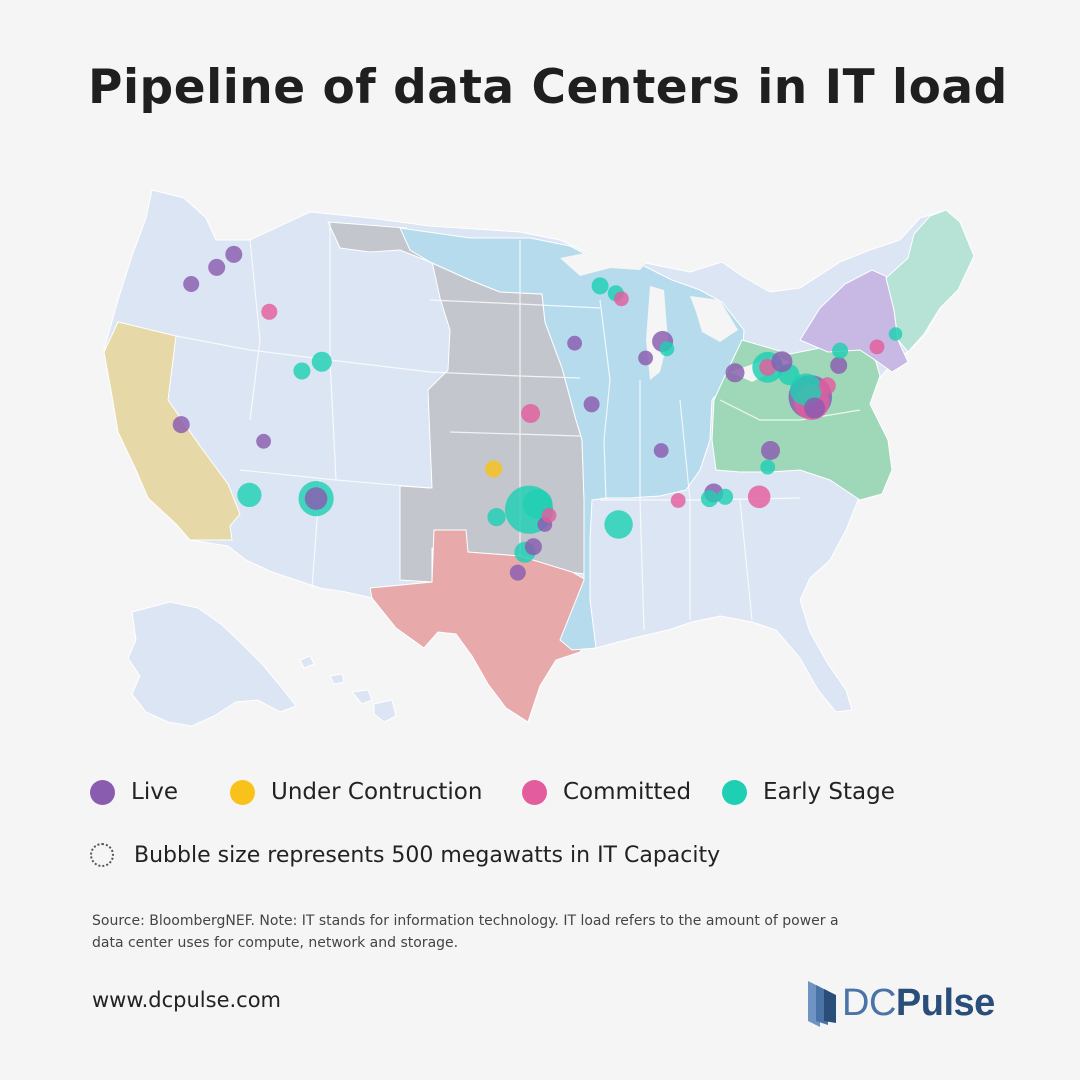  What do you see at coordinates (930, 281) in the screenshot?
I see `region-new-england` at bounding box center [930, 281].